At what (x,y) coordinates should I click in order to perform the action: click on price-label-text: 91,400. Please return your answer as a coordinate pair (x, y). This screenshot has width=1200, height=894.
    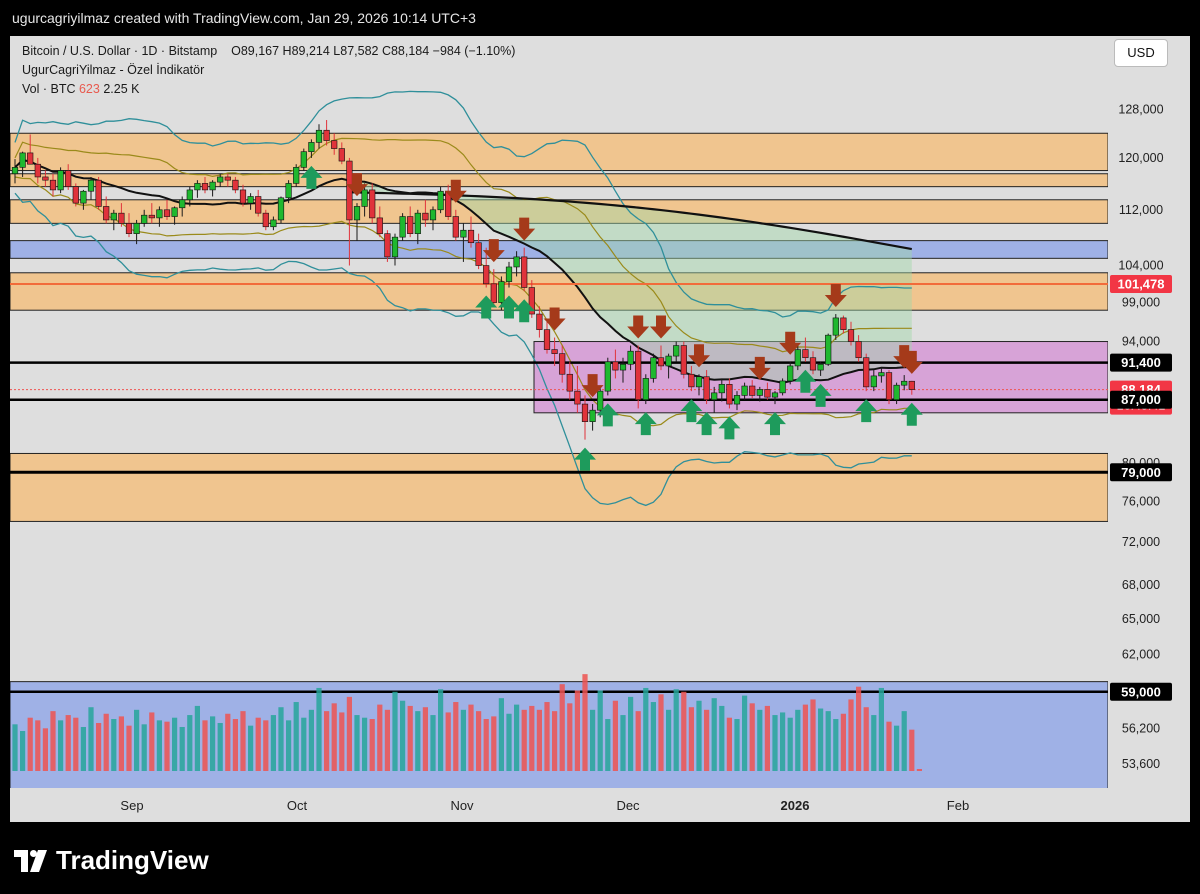
    Looking at the image, I should click on (1141, 362).